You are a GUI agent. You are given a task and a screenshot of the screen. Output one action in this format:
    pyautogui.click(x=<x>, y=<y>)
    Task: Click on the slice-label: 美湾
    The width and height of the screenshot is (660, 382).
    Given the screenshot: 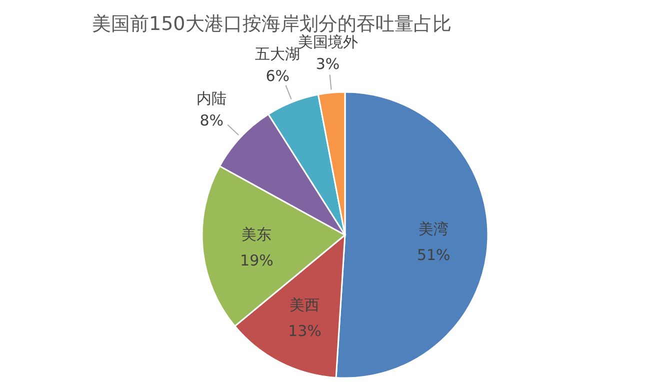 What is the action you would take?
    pyautogui.click(x=433, y=229)
    